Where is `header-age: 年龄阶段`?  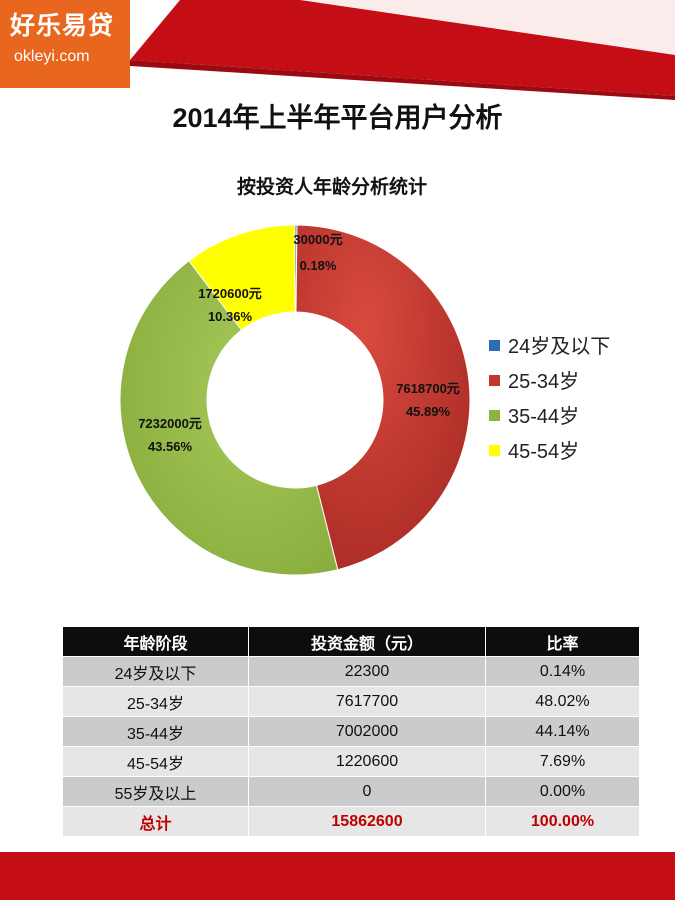
header-age: 年龄阶段 is located at coordinates (155, 641).